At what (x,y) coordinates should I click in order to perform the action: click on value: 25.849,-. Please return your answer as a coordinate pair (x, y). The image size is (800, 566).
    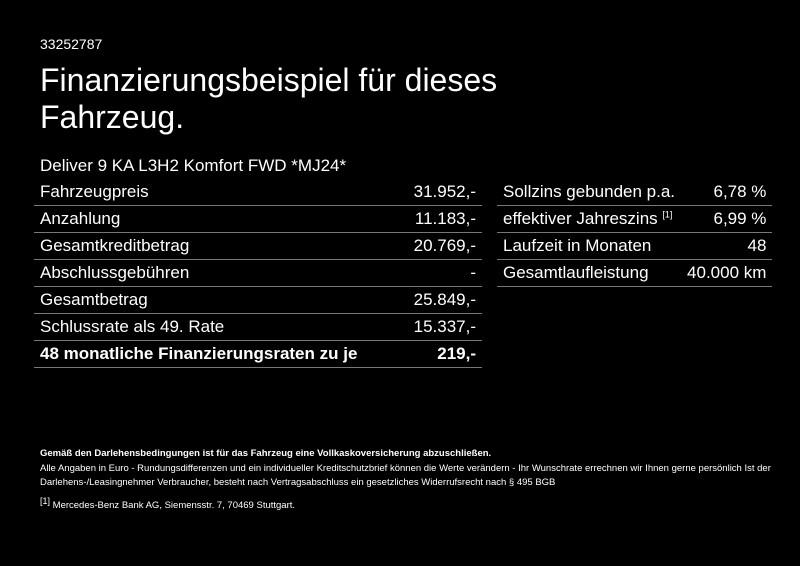
    Looking at the image, I should click on (440, 300).